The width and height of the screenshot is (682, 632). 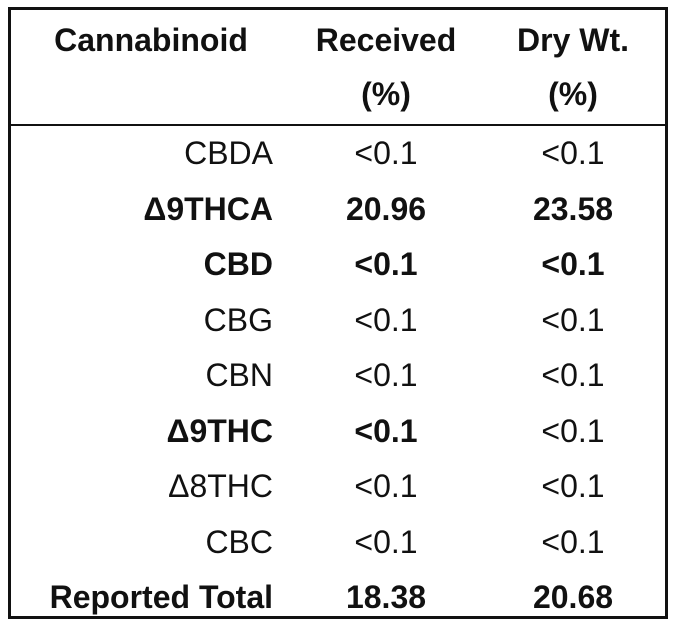 What do you see at coordinates (386, 208) in the screenshot?
I see `received-value: 20.96` at bounding box center [386, 208].